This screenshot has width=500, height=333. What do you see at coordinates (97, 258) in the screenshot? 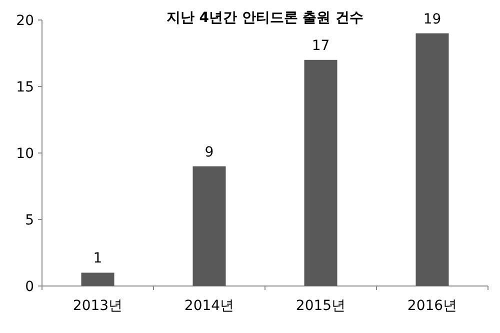
I see `data-label: 1` at bounding box center [97, 258].